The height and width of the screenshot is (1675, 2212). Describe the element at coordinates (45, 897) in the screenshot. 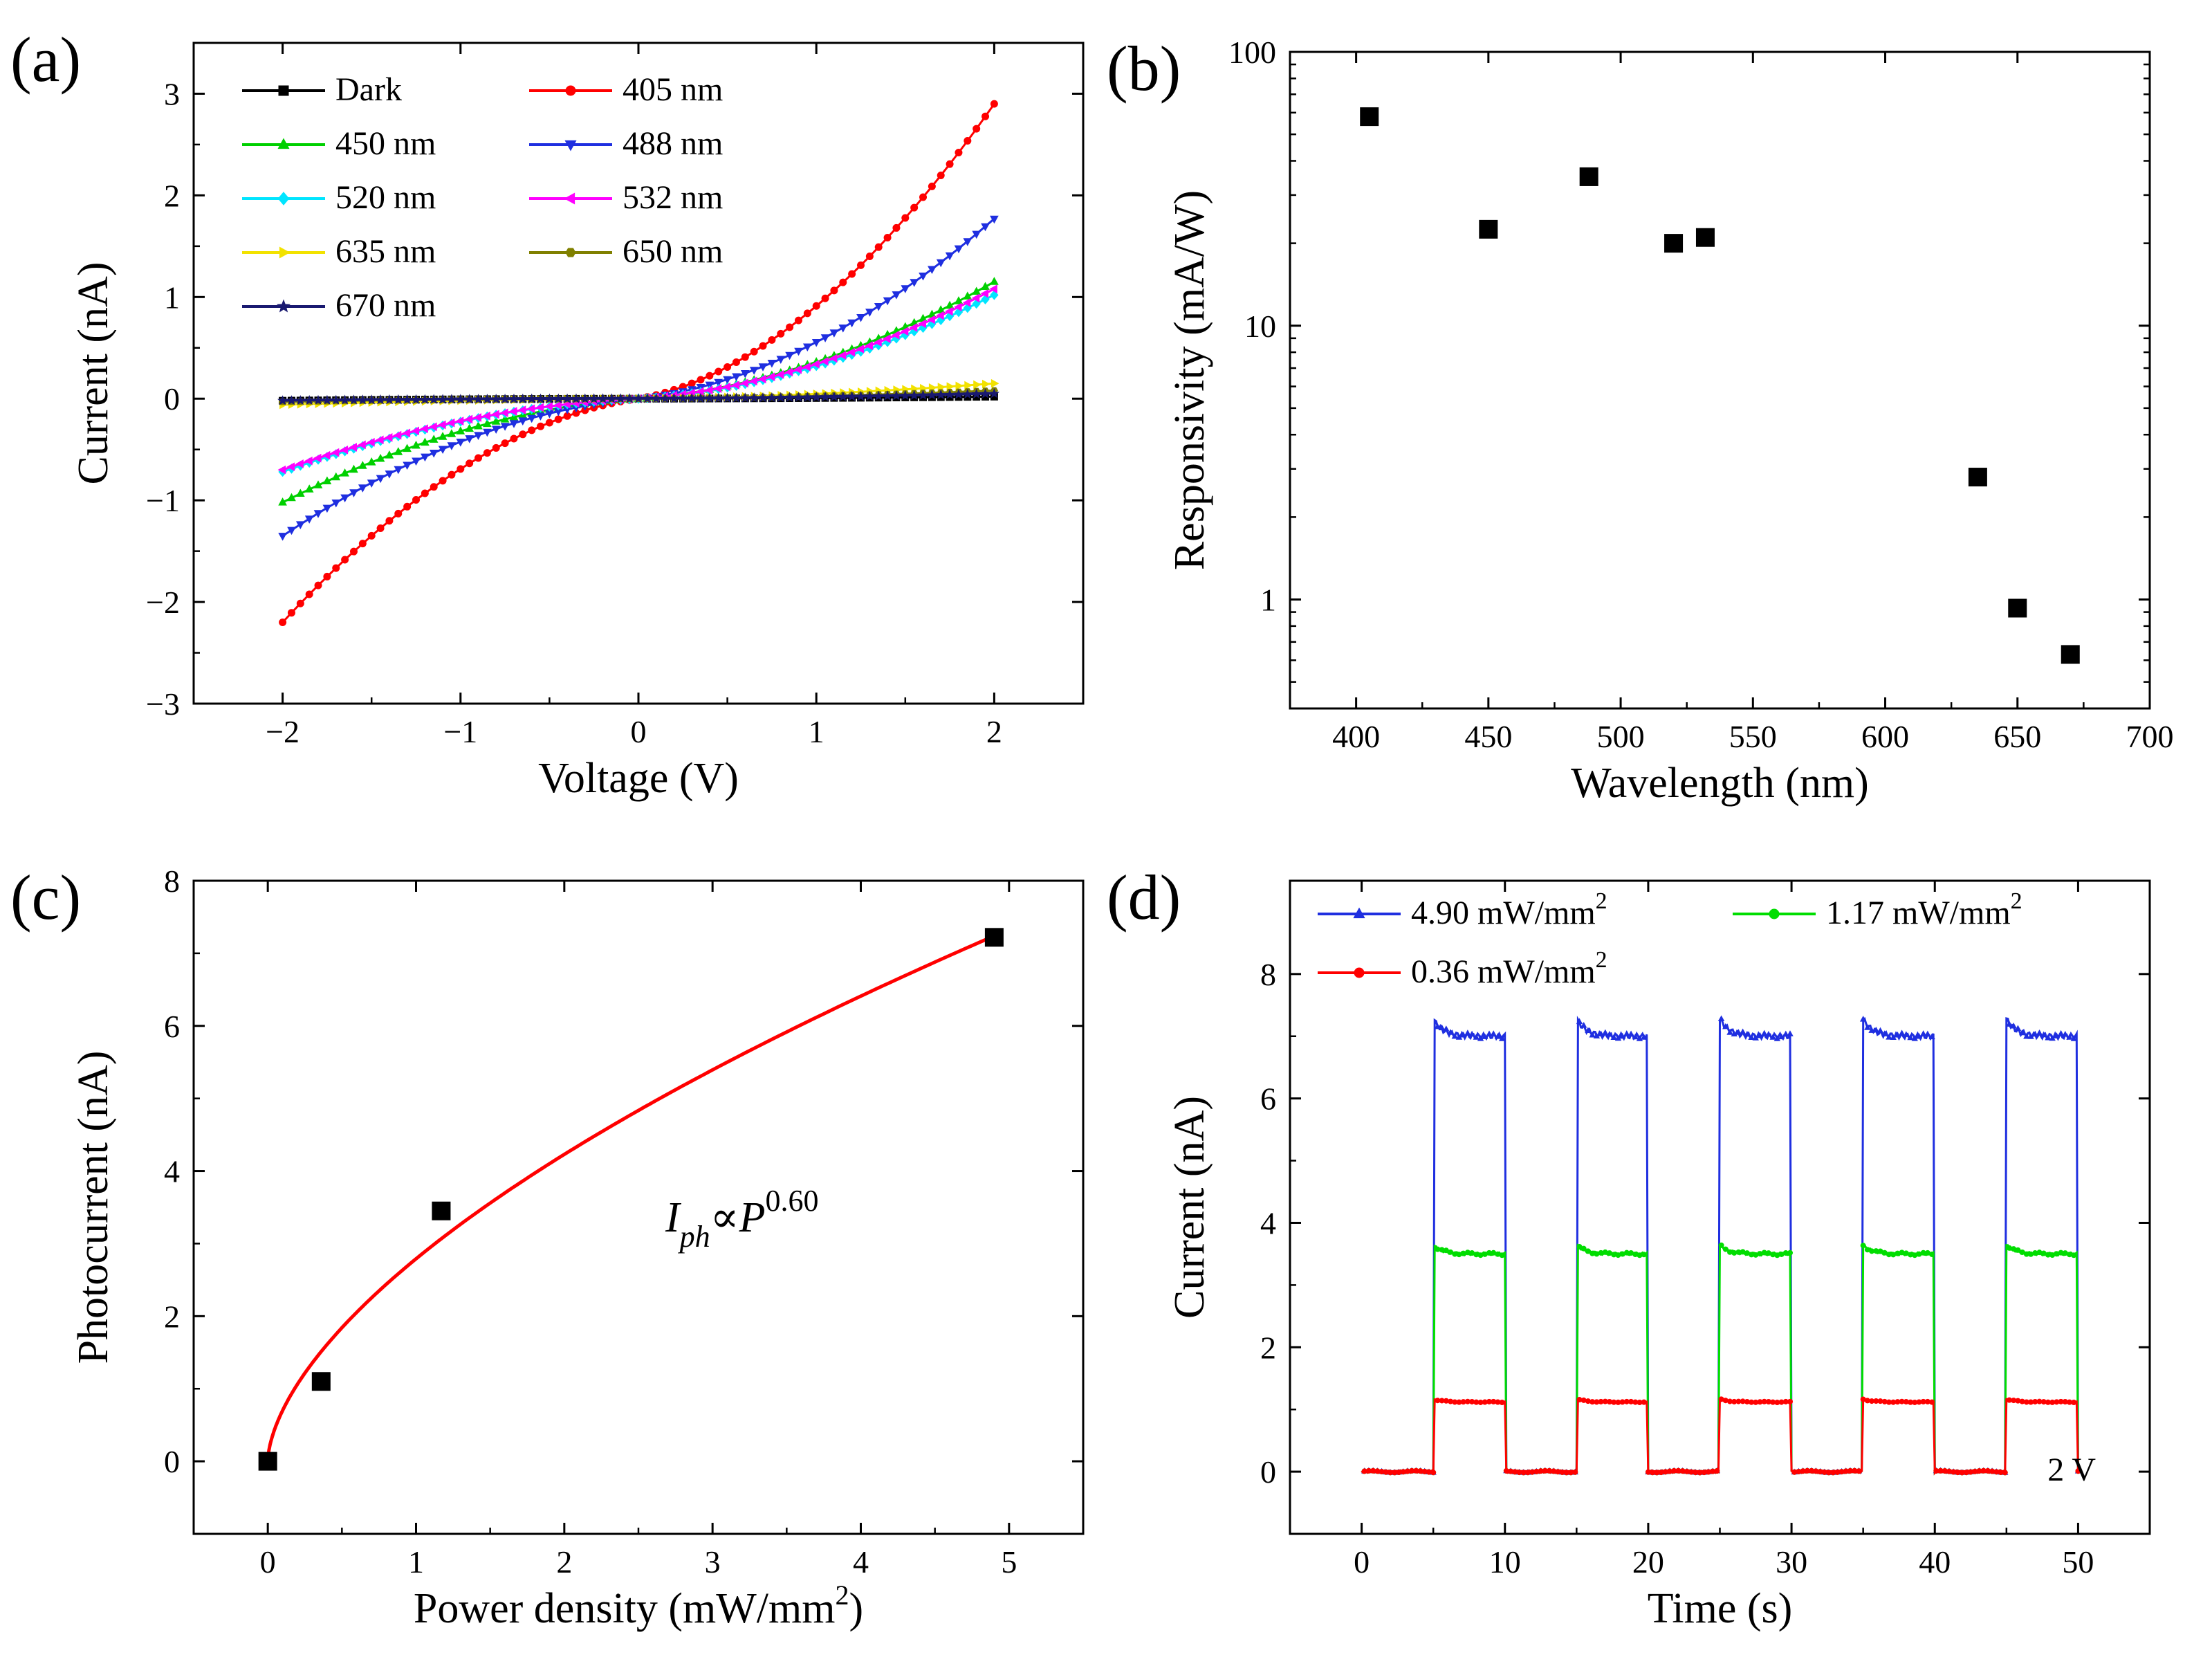

I see `panel-label: (c)` at that location.